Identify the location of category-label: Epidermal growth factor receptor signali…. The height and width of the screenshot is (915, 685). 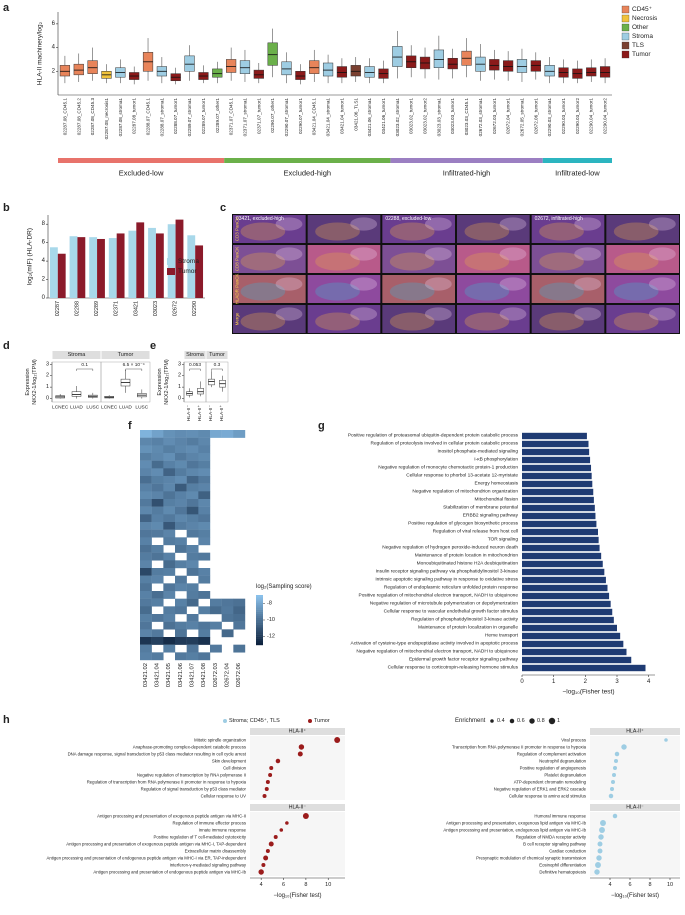
(464, 660).